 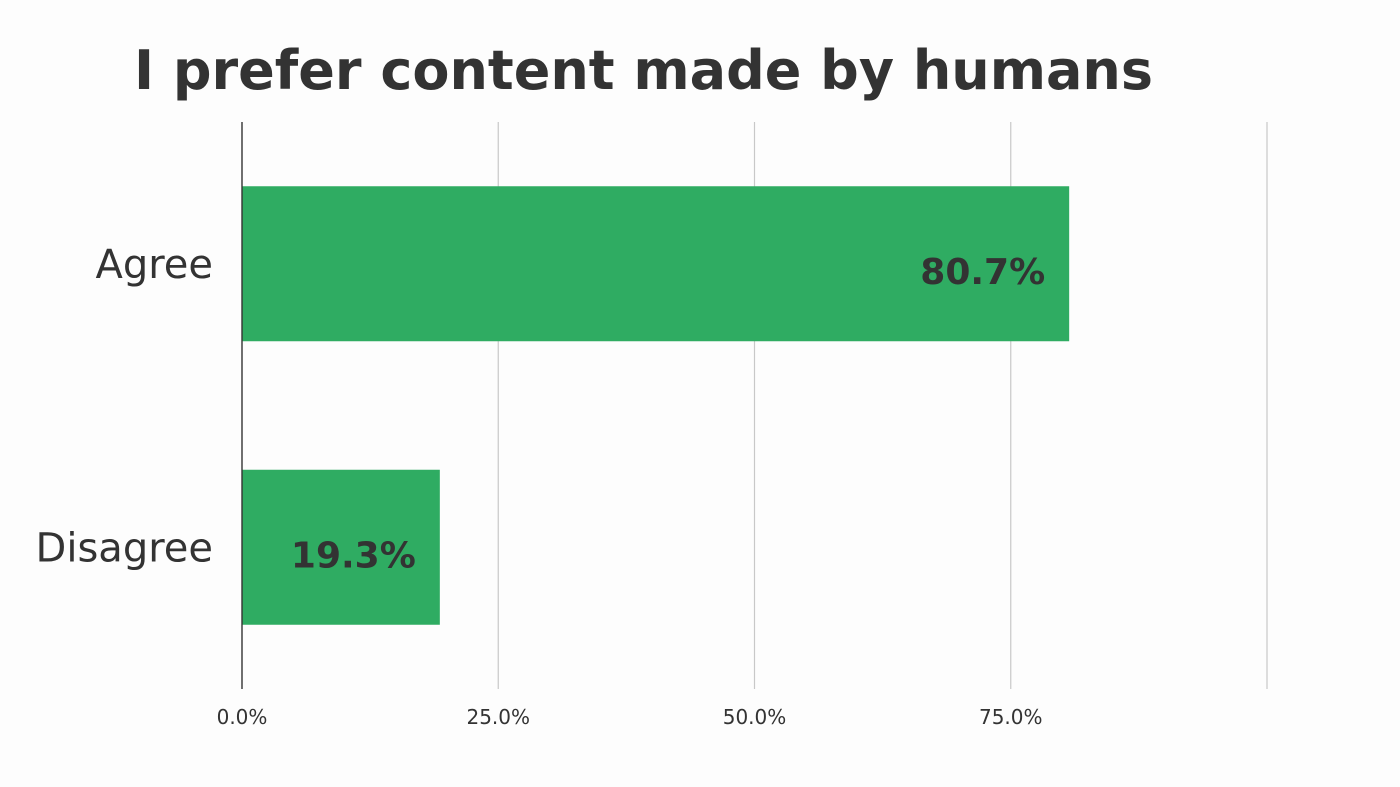 I want to click on category-label: Agree, so click(x=154, y=265).